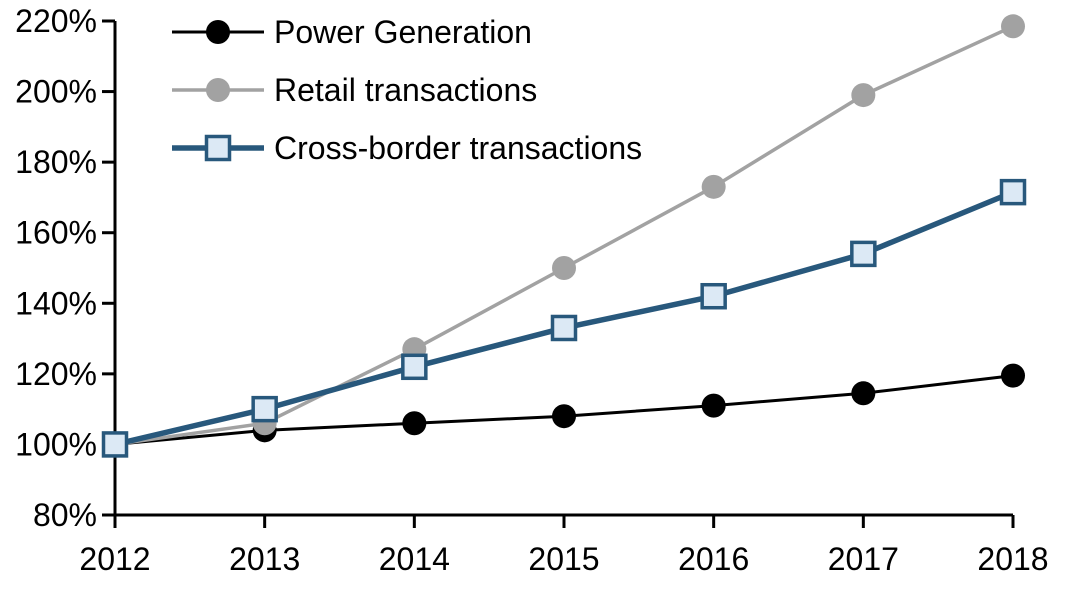 Image resolution: width=1076 pixels, height=590 pixels. I want to click on marker-power-generation-2015, so click(564, 416).